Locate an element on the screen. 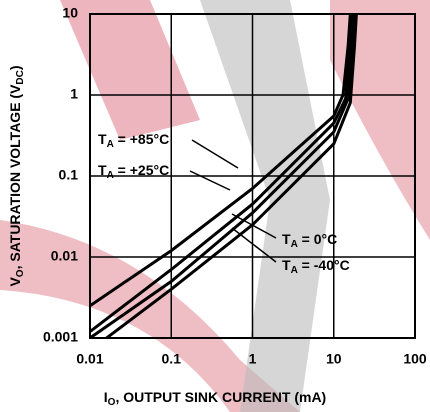 This screenshot has width=430, height=412. x-tick-label: 100 is located at coordinates (415, 359).